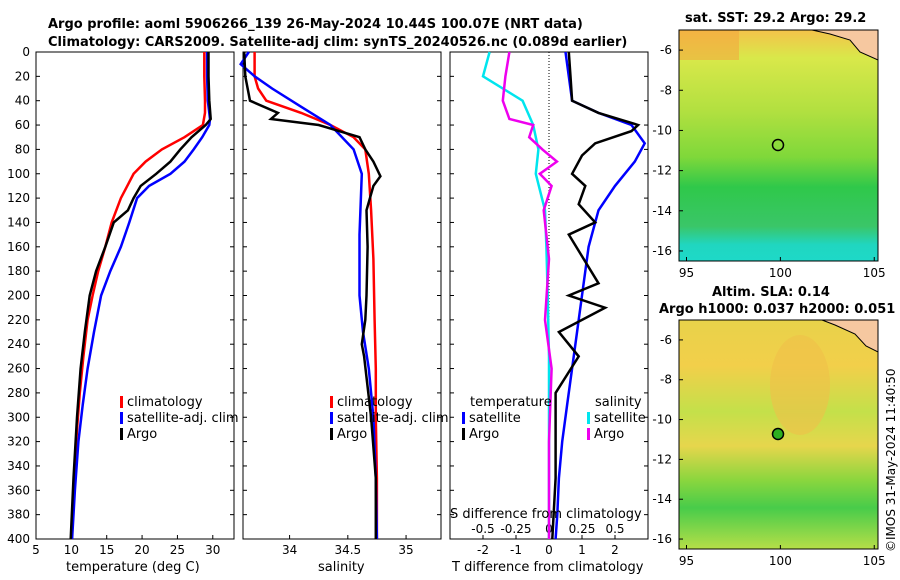 The image size is (900, 580). I want to click on sst-lon-ticks: 95 100 105, so click(782, 268).